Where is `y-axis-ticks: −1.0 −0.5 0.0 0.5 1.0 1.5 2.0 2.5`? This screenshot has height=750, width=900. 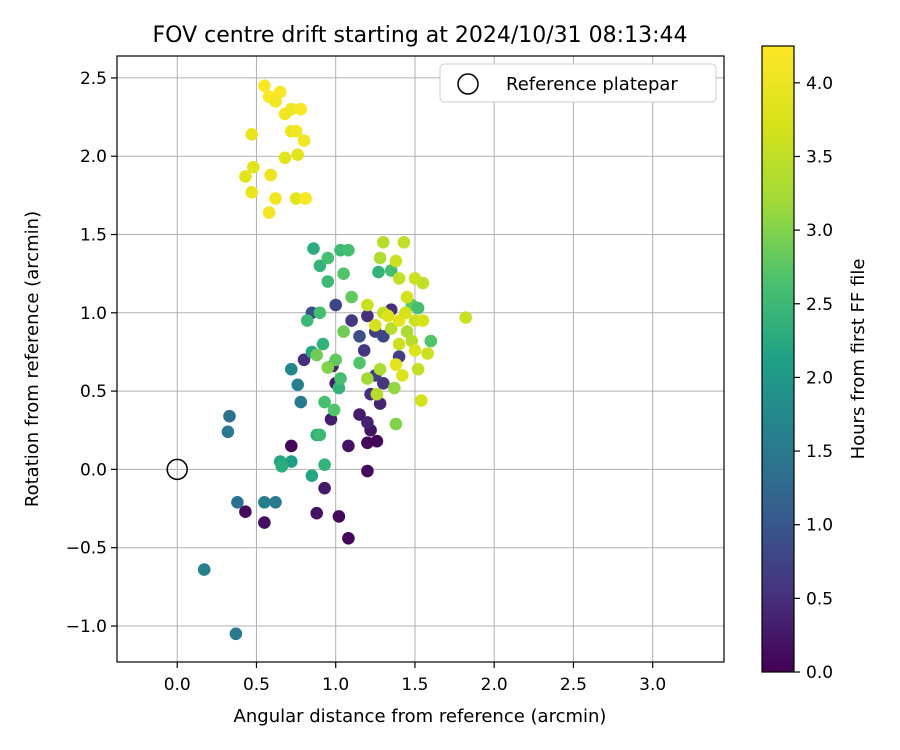
y-axis-ticks: −1.0 −0.5 0.0 0.5 1.0 1.5 2.0 2.5 is located at coordinates (91, 353).